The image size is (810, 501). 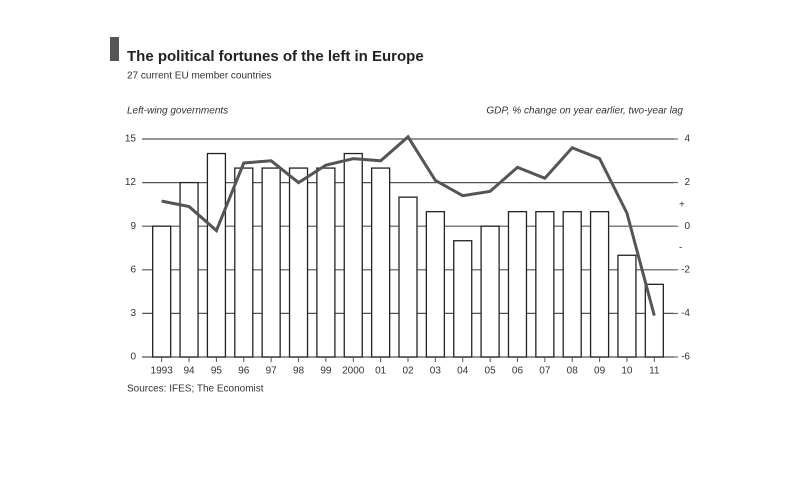 What do you see at coordinates (491, 371) in the screenshot?
I see `x-tick-label: 05` at bounding box center [491, 371].